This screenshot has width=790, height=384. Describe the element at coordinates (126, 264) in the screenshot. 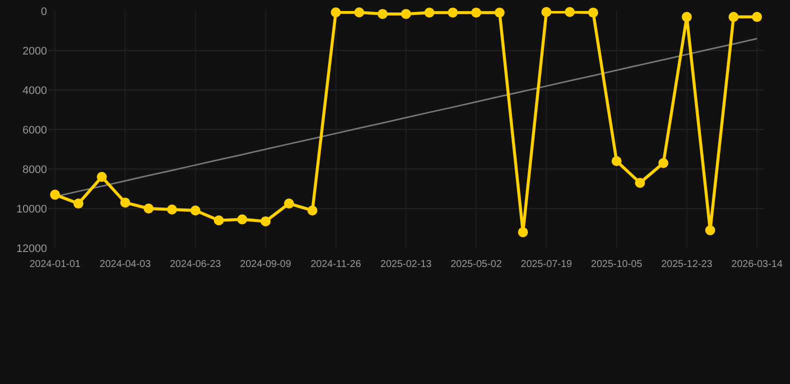

I see `x-tick-label: 2024-04-03` at that location.